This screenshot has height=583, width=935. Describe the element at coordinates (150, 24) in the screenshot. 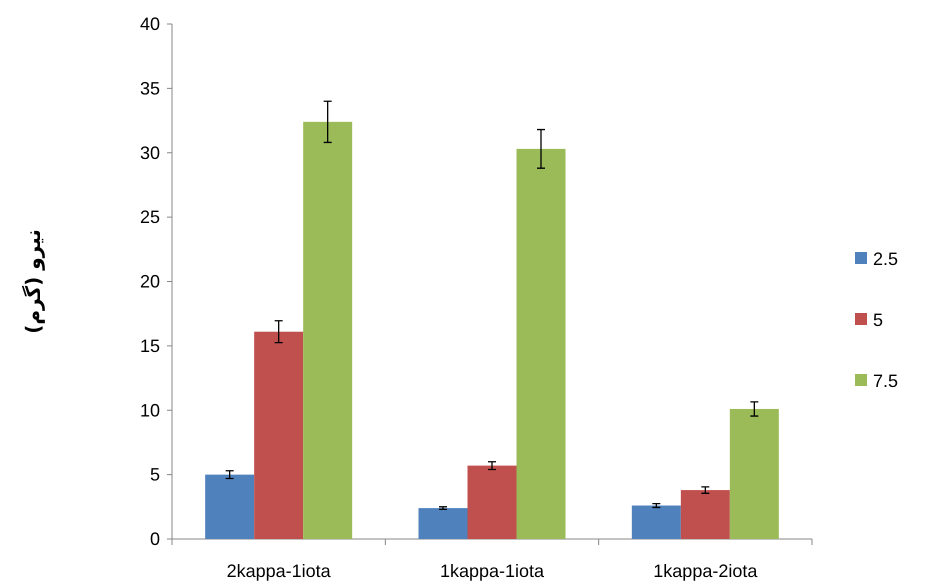

I see `y-tick-label: 40` at that location.